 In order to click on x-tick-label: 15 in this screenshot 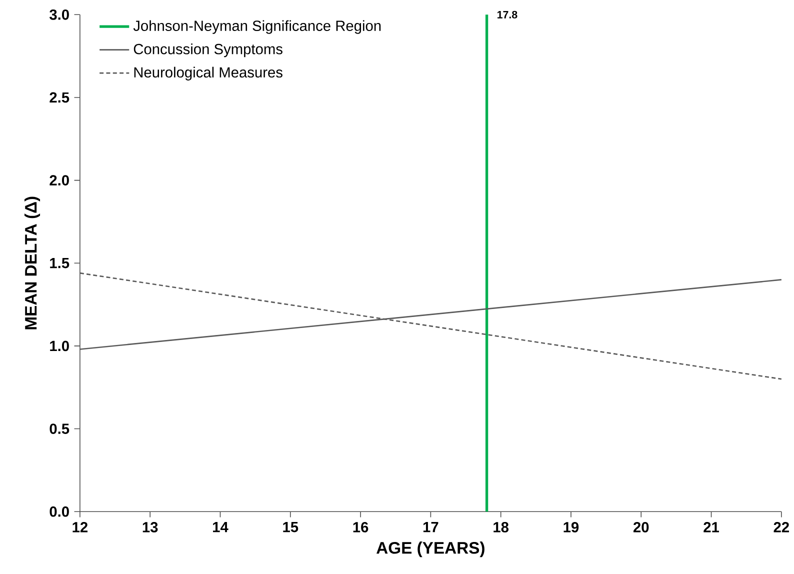, I will do `click(290, 527)`.